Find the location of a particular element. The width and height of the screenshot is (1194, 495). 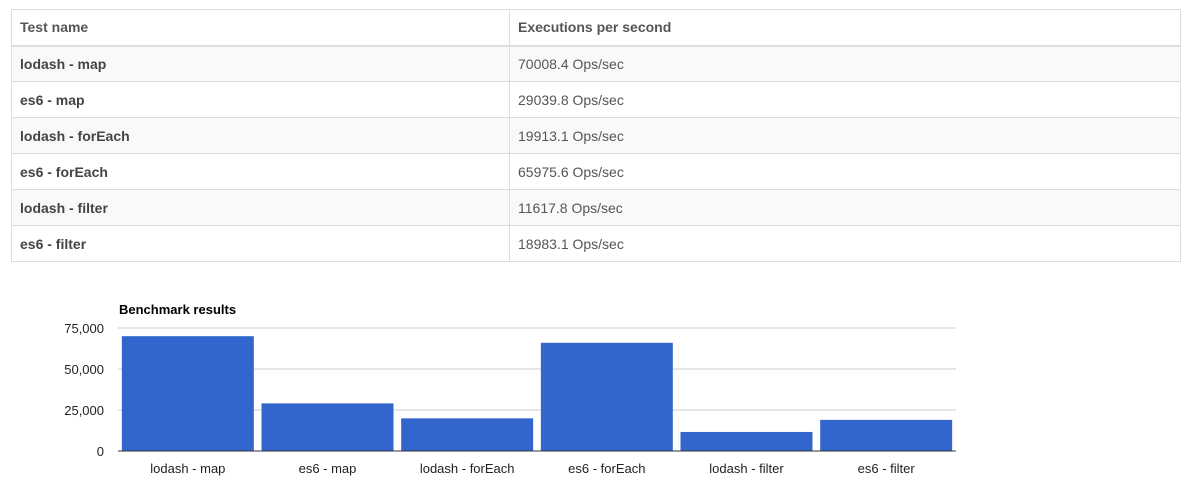

y-tick-label: 0 is located at coordinates (100, 451).